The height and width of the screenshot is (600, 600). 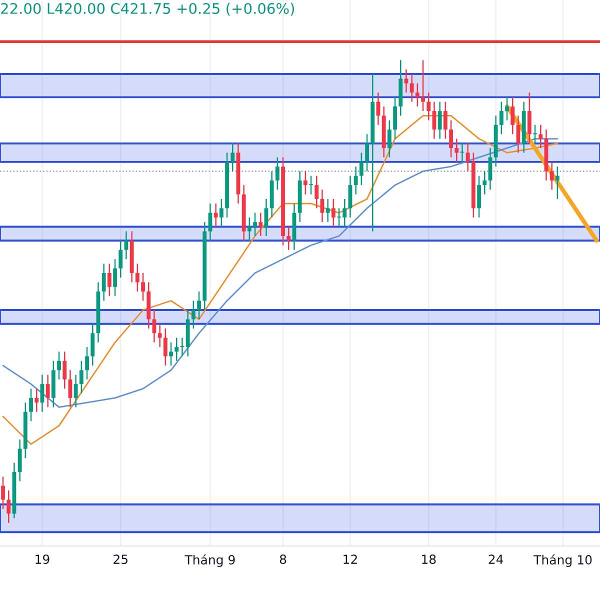 I want to click on x-tick-label: Tháng 10, so click(x=563, y=560).